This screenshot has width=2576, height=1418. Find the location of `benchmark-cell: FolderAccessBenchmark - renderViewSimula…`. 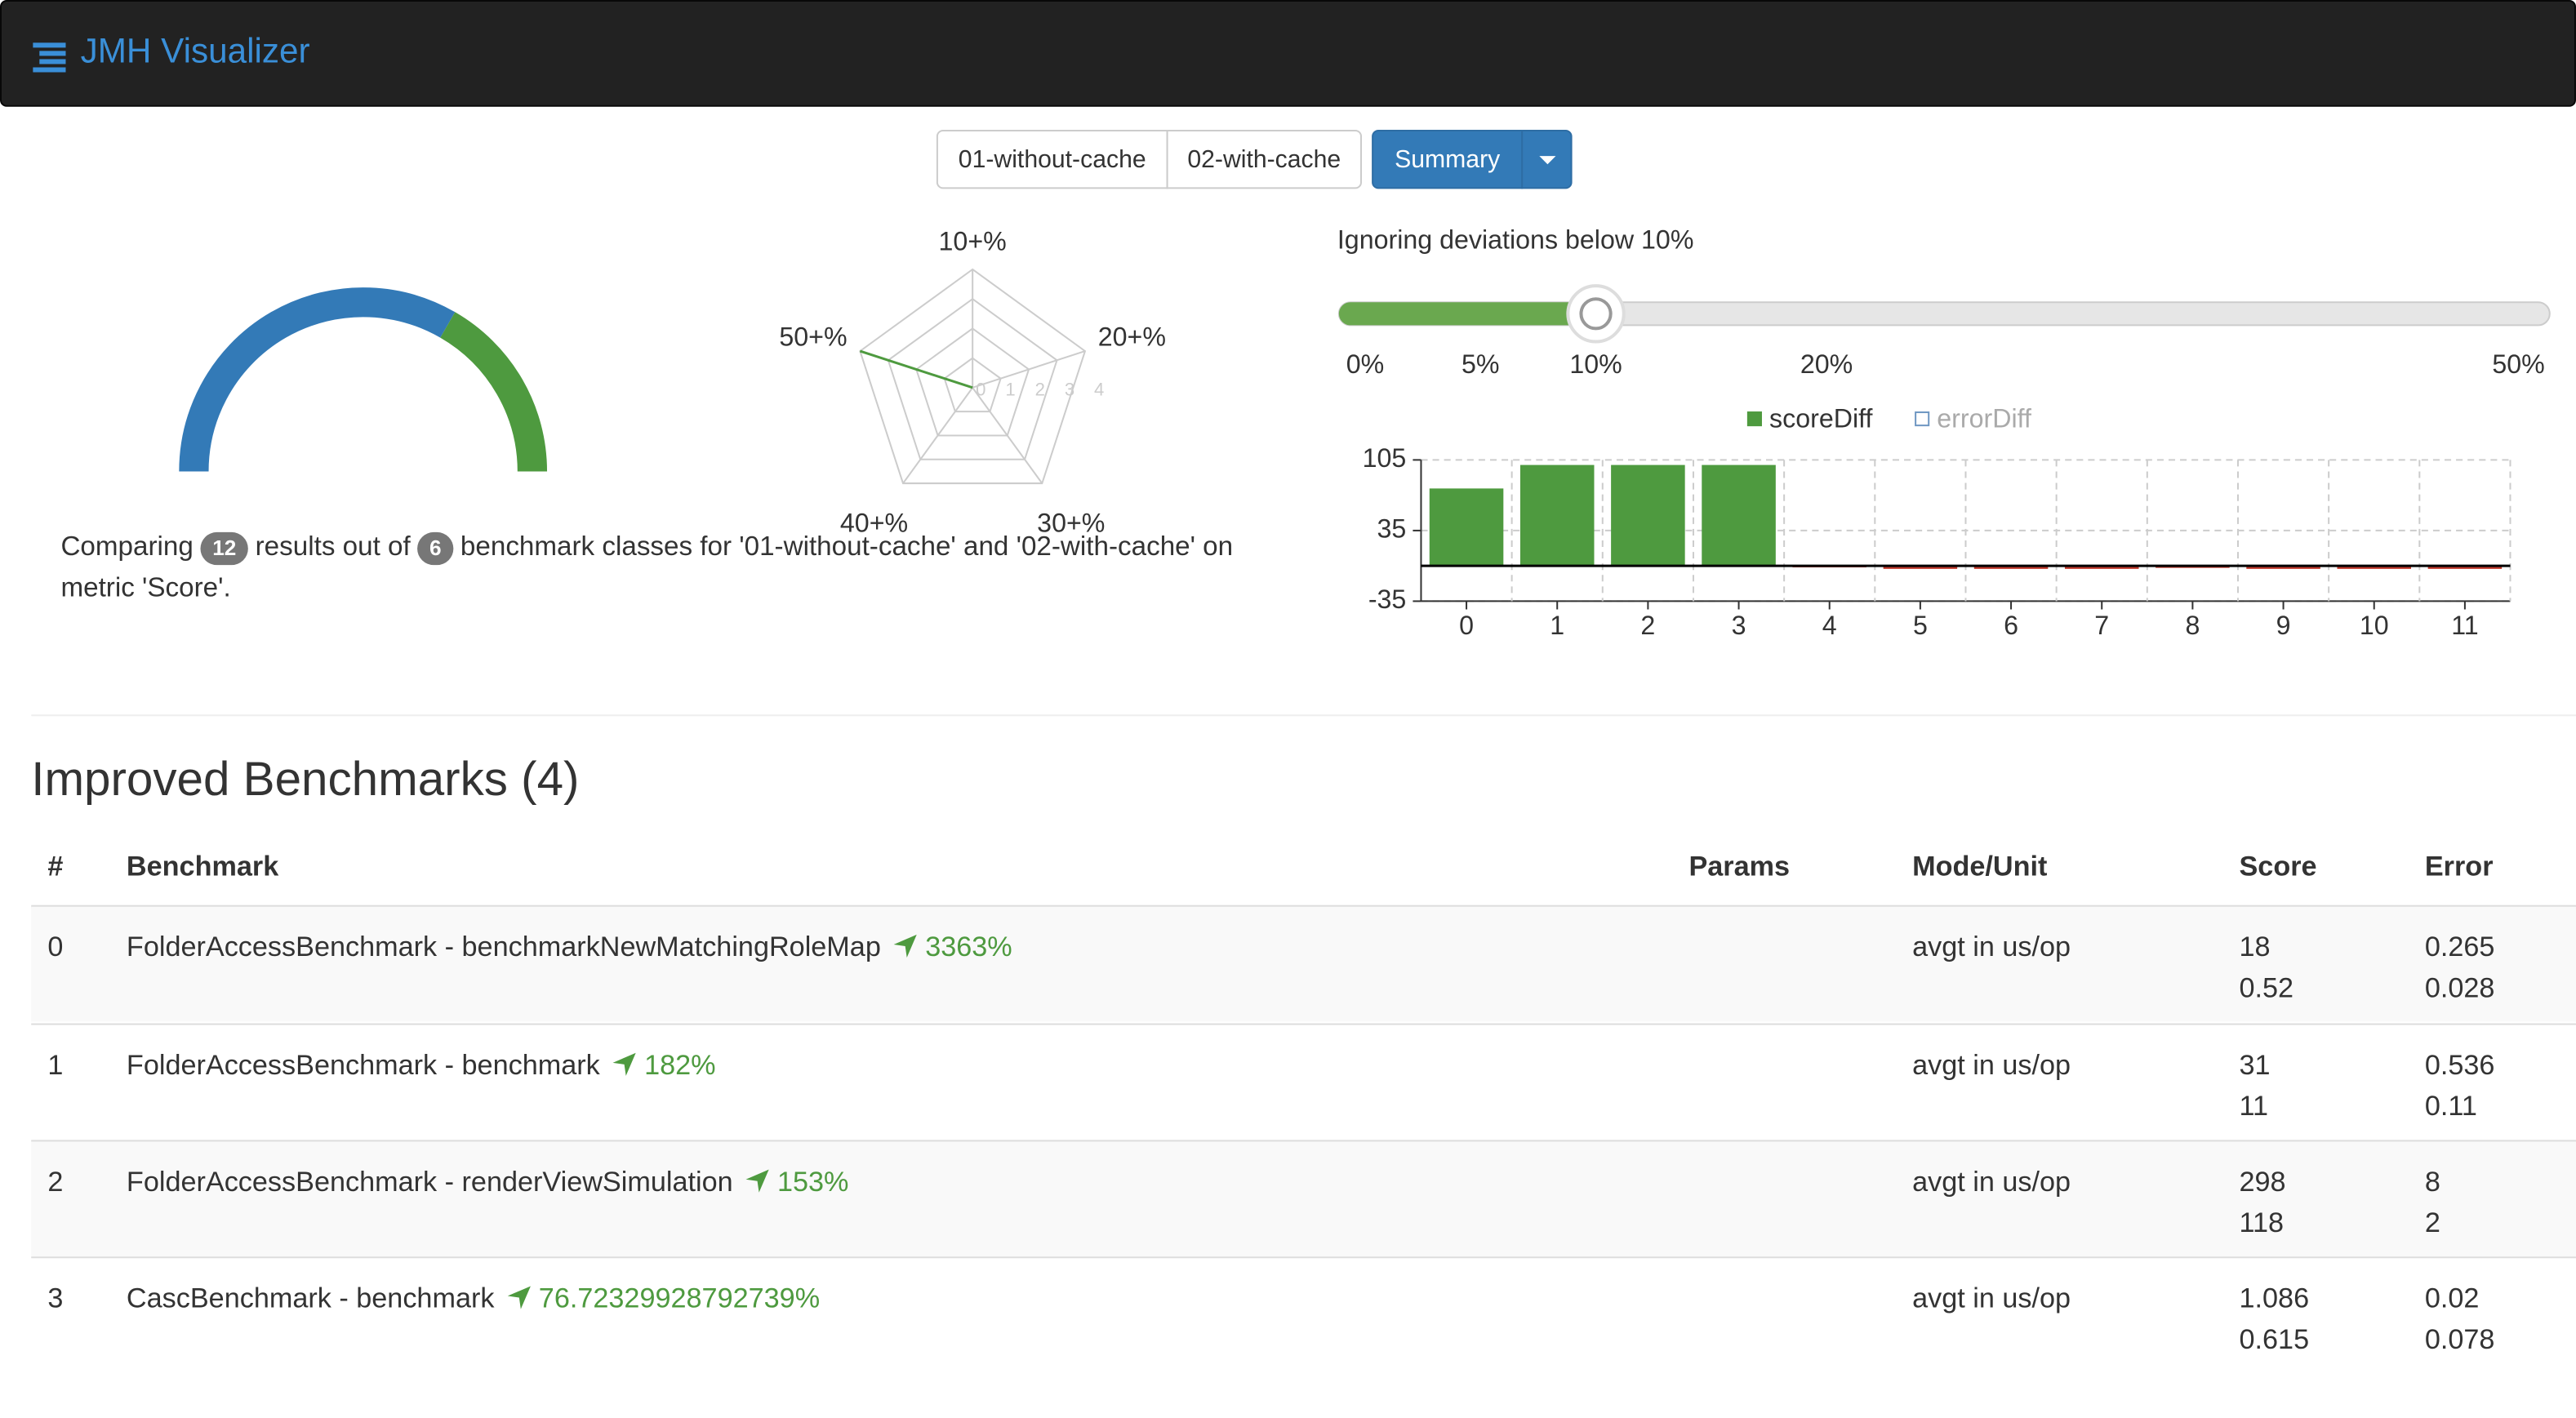

benchmark-cell: FolderAccessBenchmark - renderViewSimula… is located at coordinates (488, 1182).